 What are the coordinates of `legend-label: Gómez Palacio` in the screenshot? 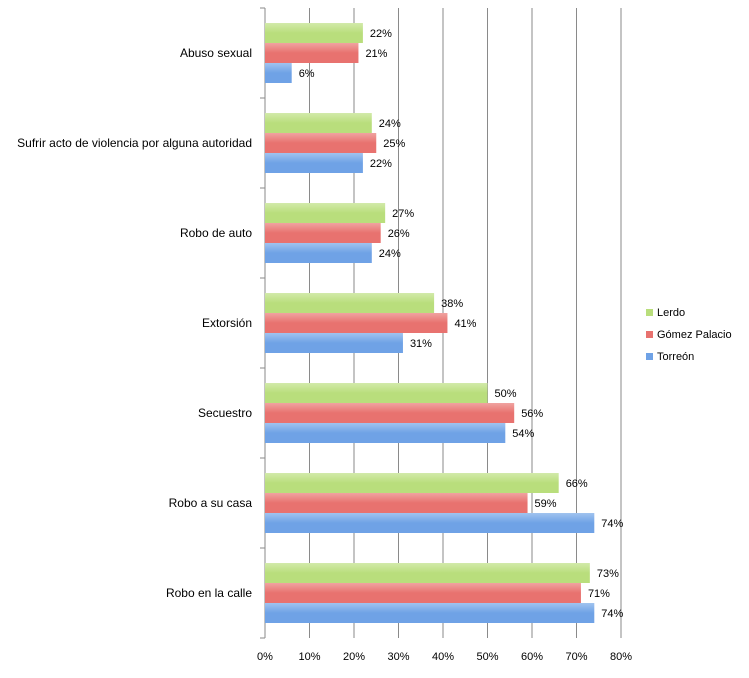 It's located at (694, 335).